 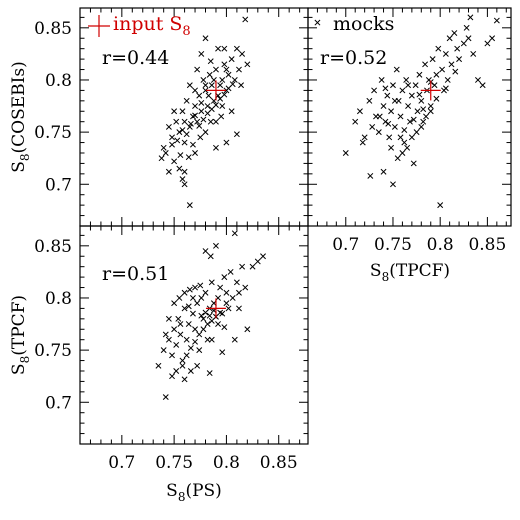 What do you see at coordinates (279, 463) in the screenshot?
I see `x-tick-label: 0.85` at bounding box center [279, 463].